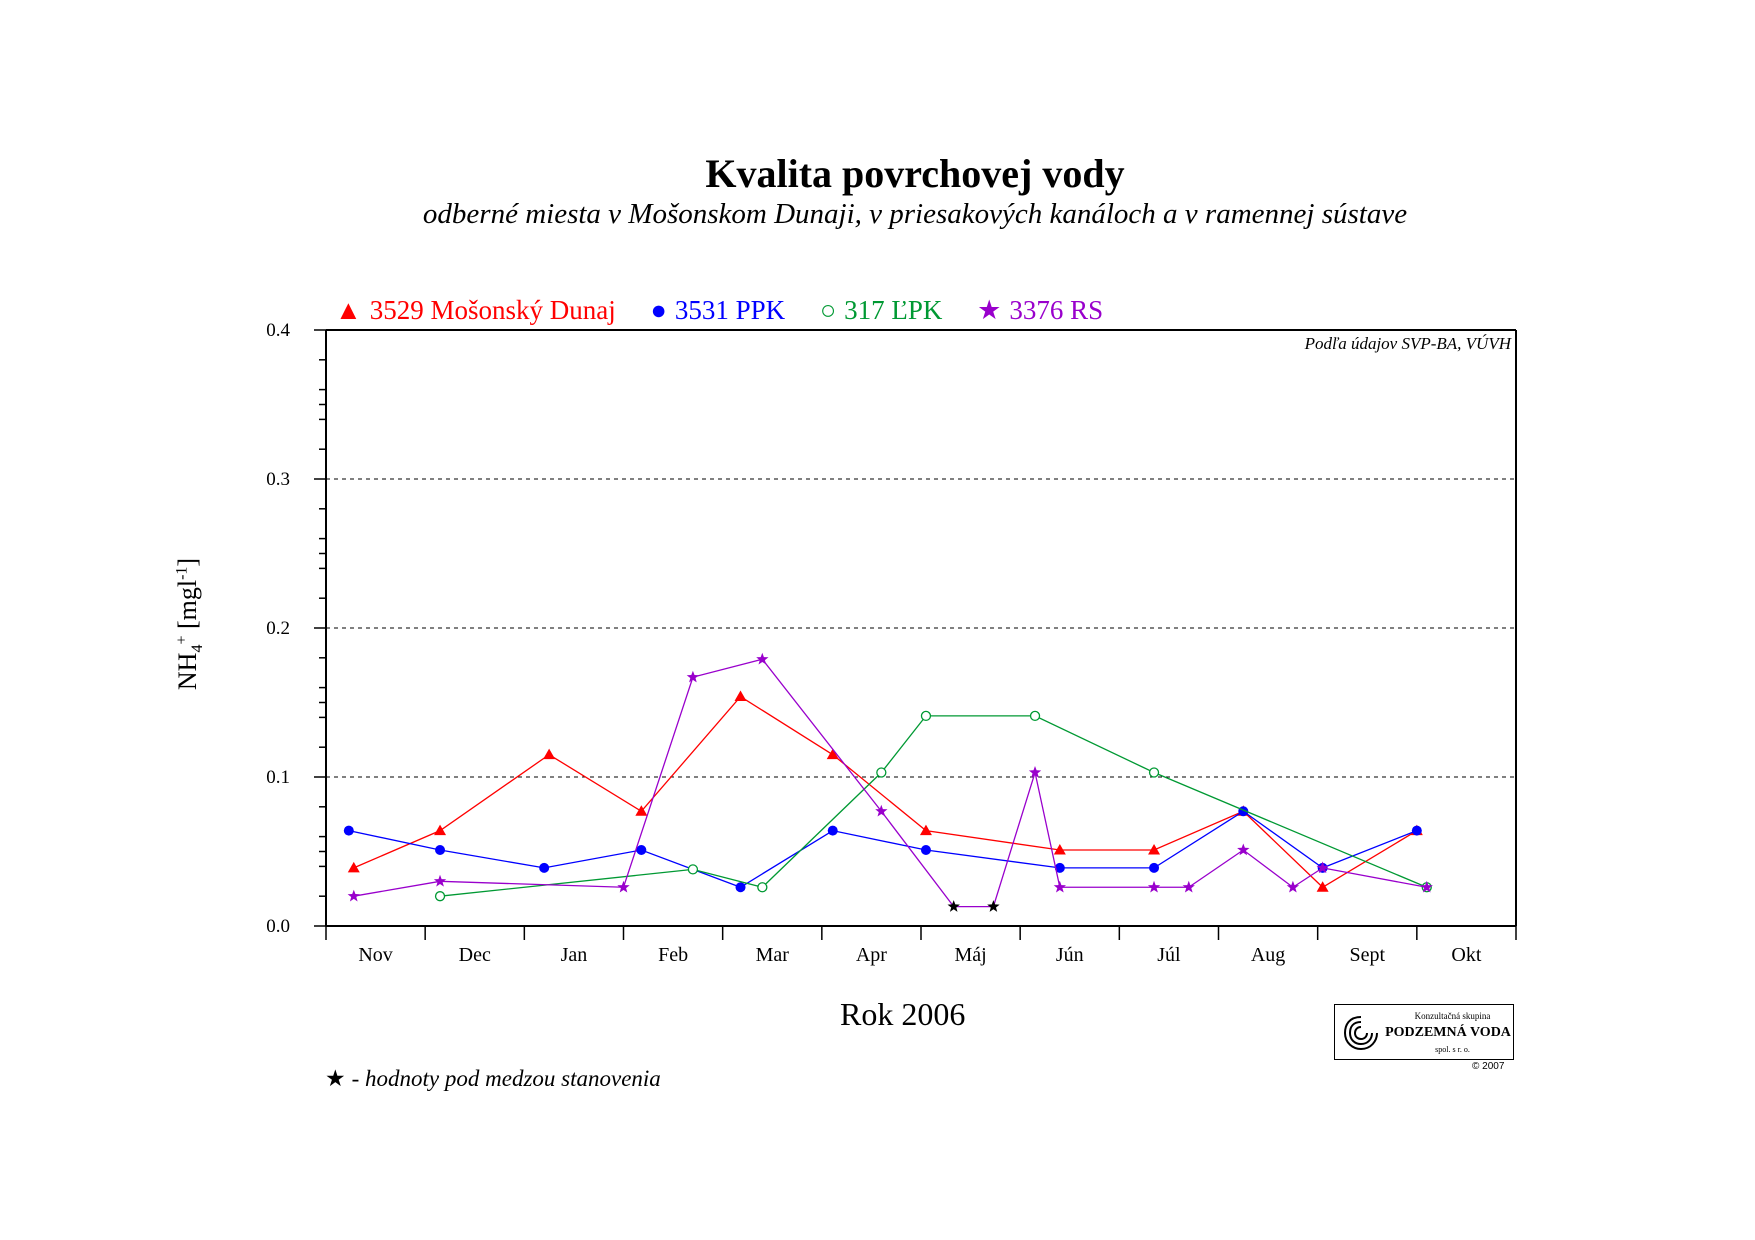 The width and height of the screenshot is (1755, 1240). I want to click on logo-sub-text: spol. s r. o., so click(1452, 1049).